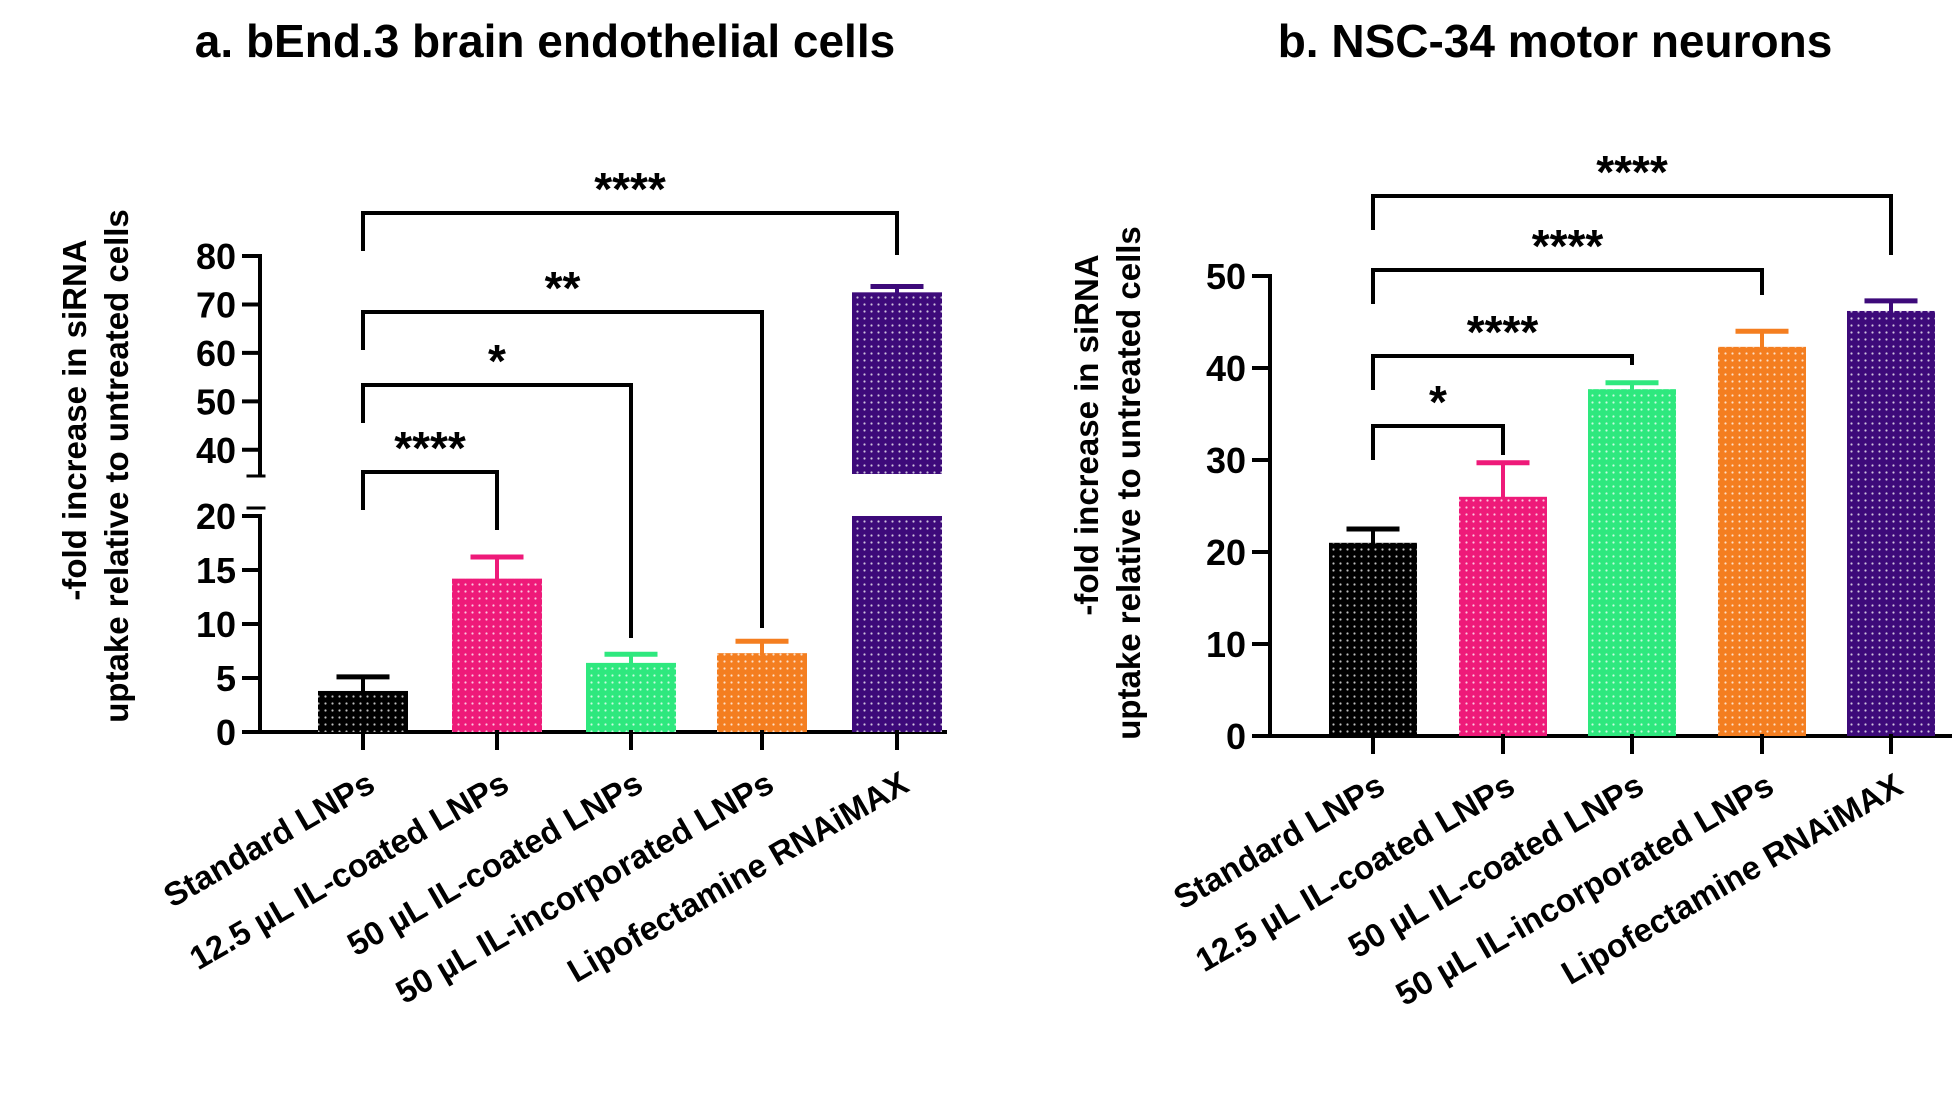  Describe the element at coordinates (1226, 460) in the screenshot. I see `panel-b-ytick-label-3: 30` at that location.